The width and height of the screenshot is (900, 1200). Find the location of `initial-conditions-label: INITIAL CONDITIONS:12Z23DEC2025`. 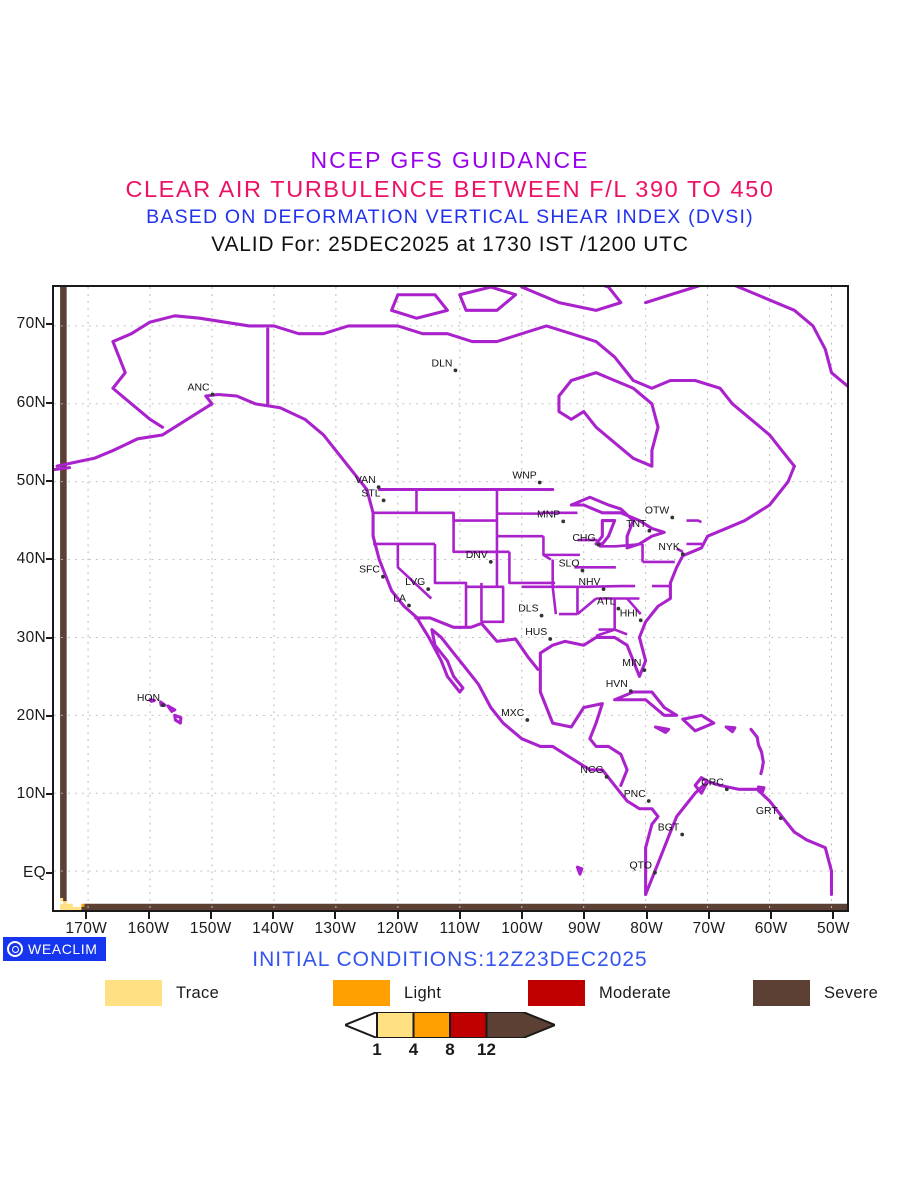

initial-conditions-label: INITIAL CONDITIONS:12Z23DEC2025 is located at coordinates (450, 959).